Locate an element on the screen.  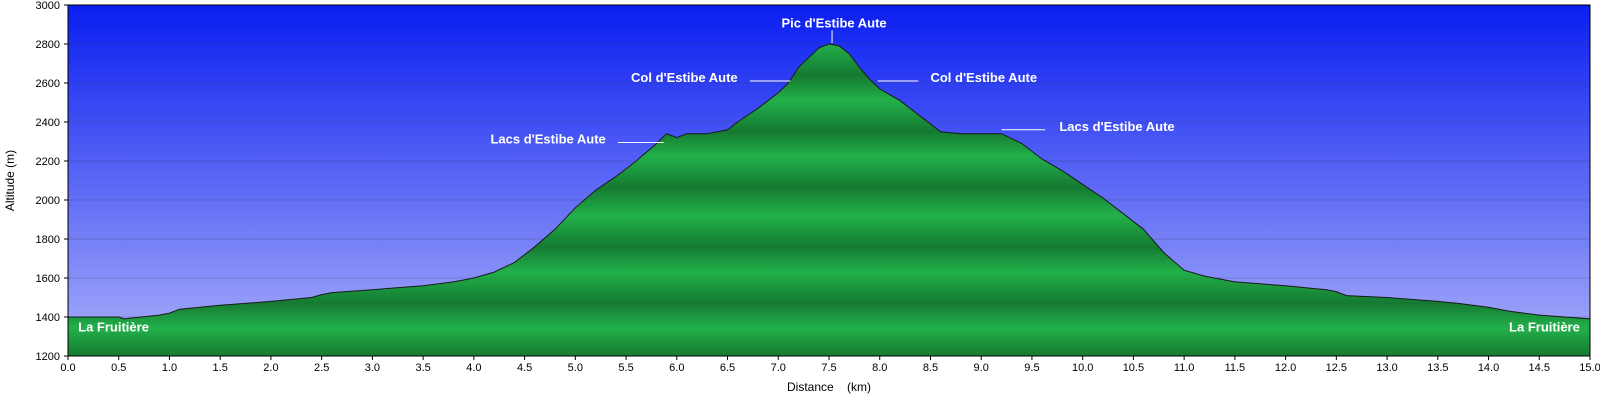
y-tick-label: 3000 is located at coordinates (48, 6).